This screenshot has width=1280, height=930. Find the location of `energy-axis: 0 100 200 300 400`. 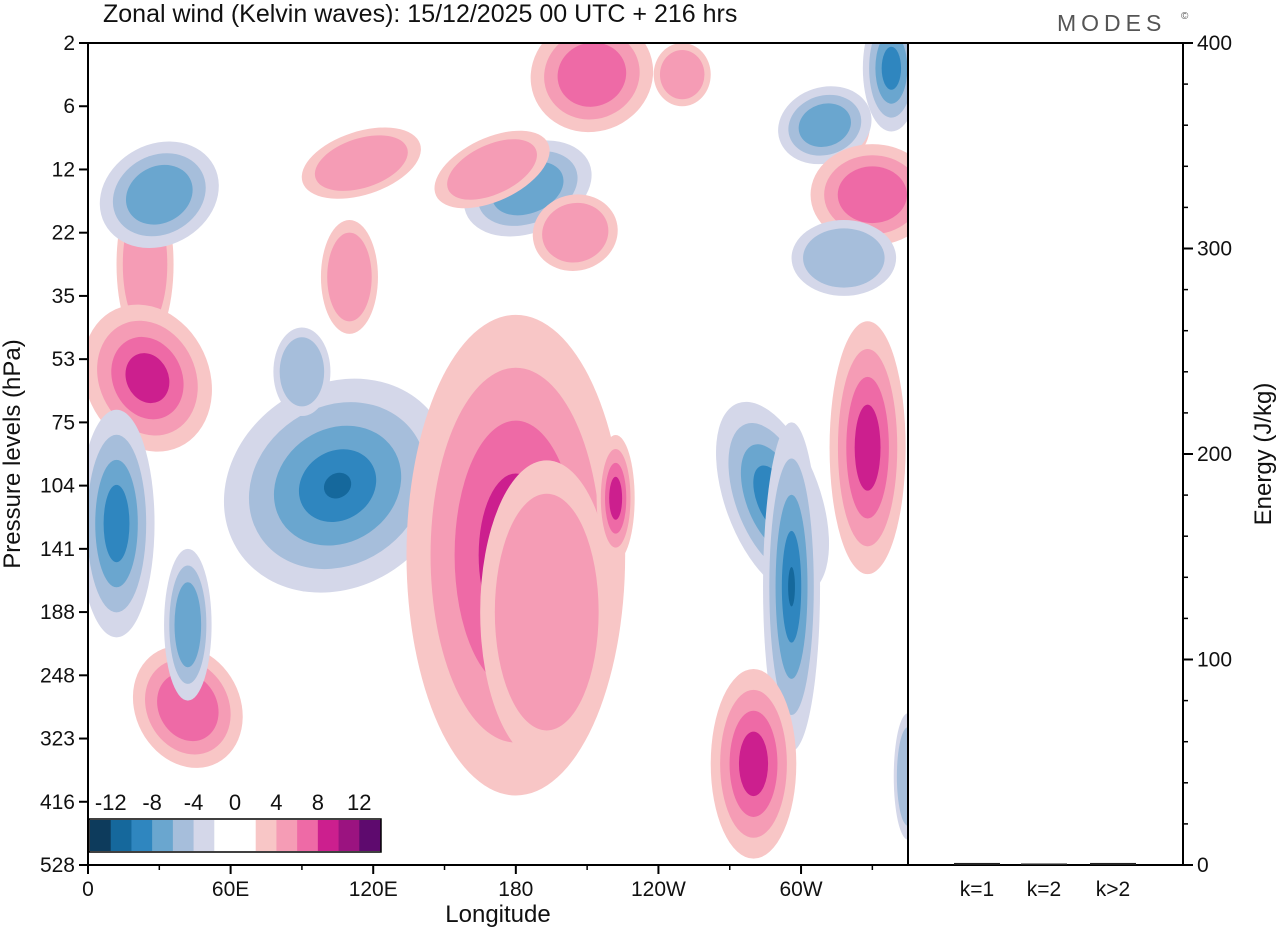

energy-axis: 0 100 200 300 400 is located at coordinates (1207, 454).